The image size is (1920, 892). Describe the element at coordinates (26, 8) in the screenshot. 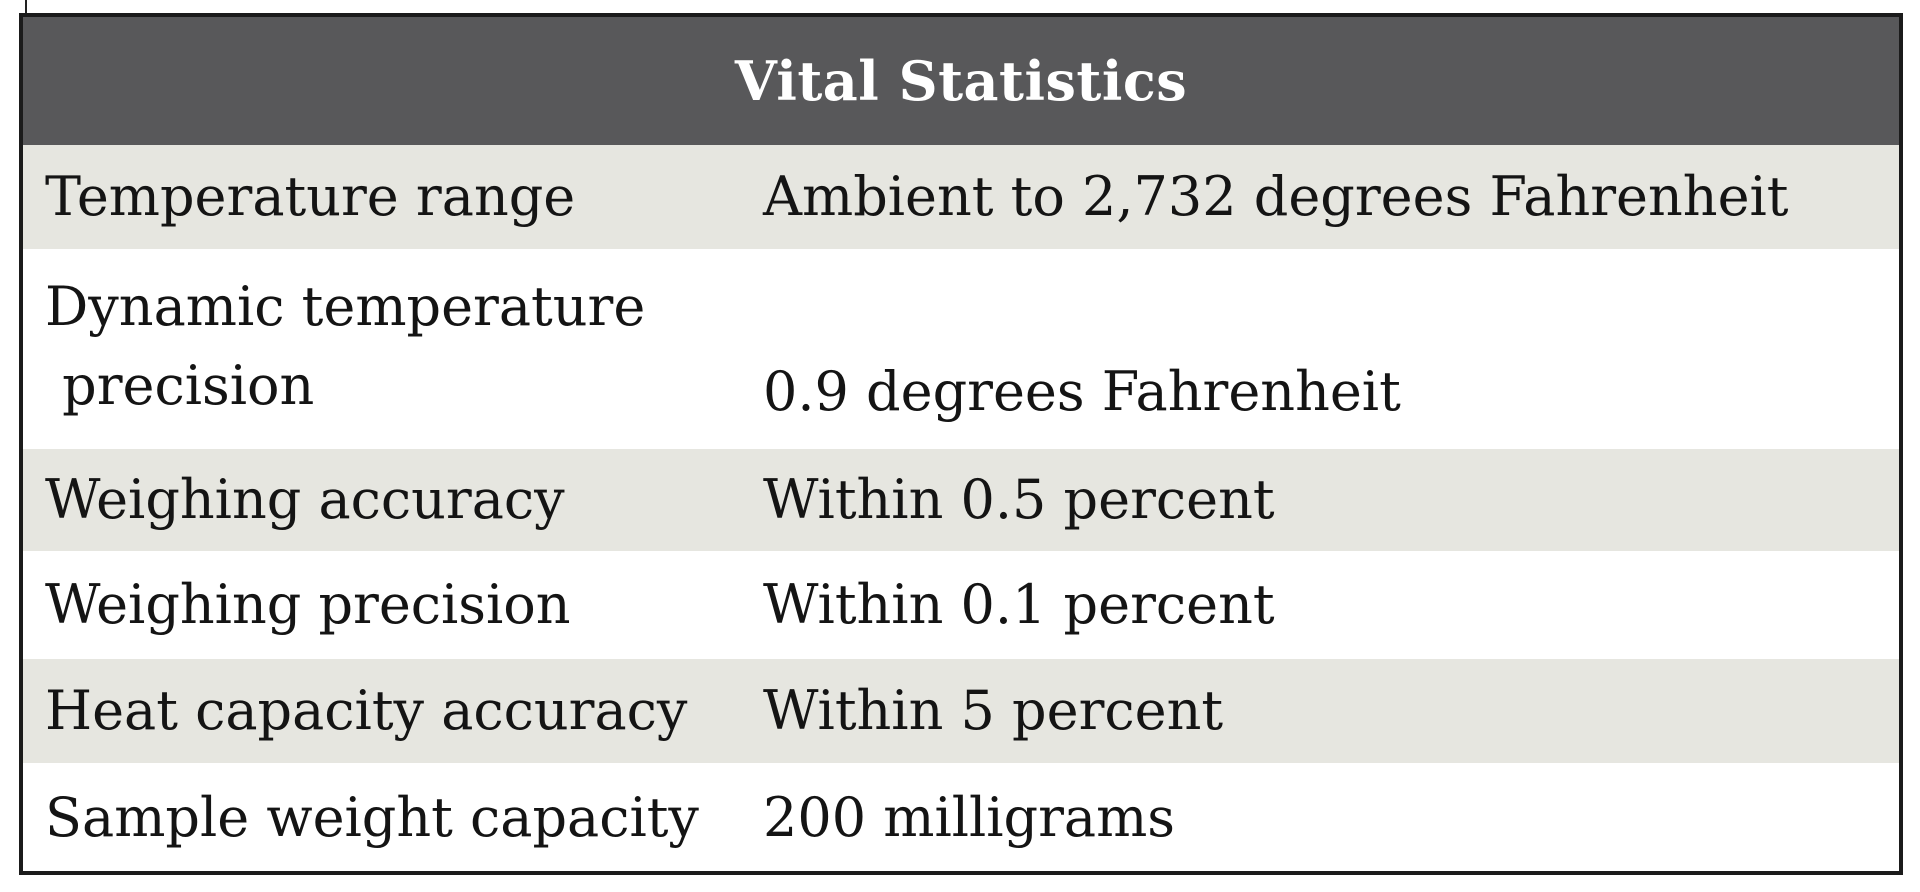

I see `stray-cursor-mark` at that location.